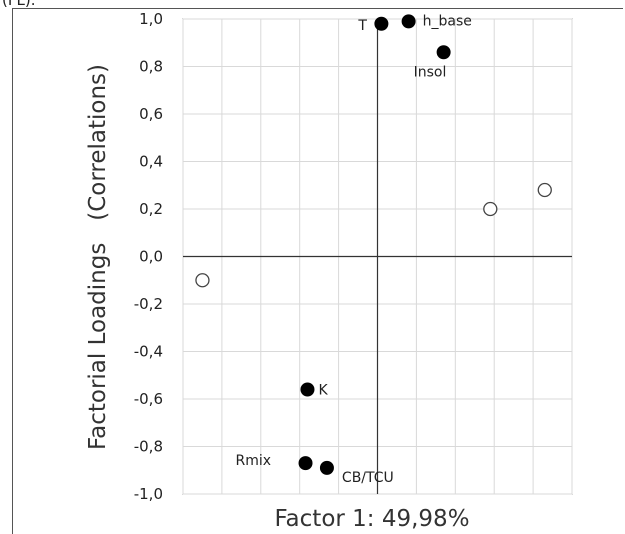 The width and height of the screenshot is (625, 534). Describe the element at coordinates (151, 67) in the screenshot. I see `y-tick-label: 0,8` at that location.